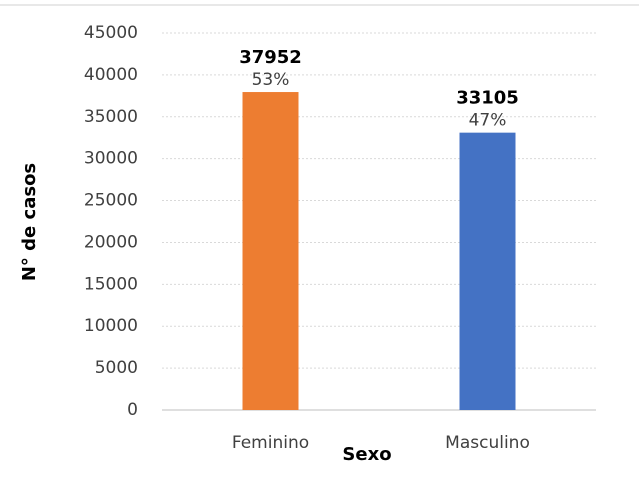  Describe the element at coordinates (271, 80) in the screenshot. I see `percent-label: 53%` at that location.